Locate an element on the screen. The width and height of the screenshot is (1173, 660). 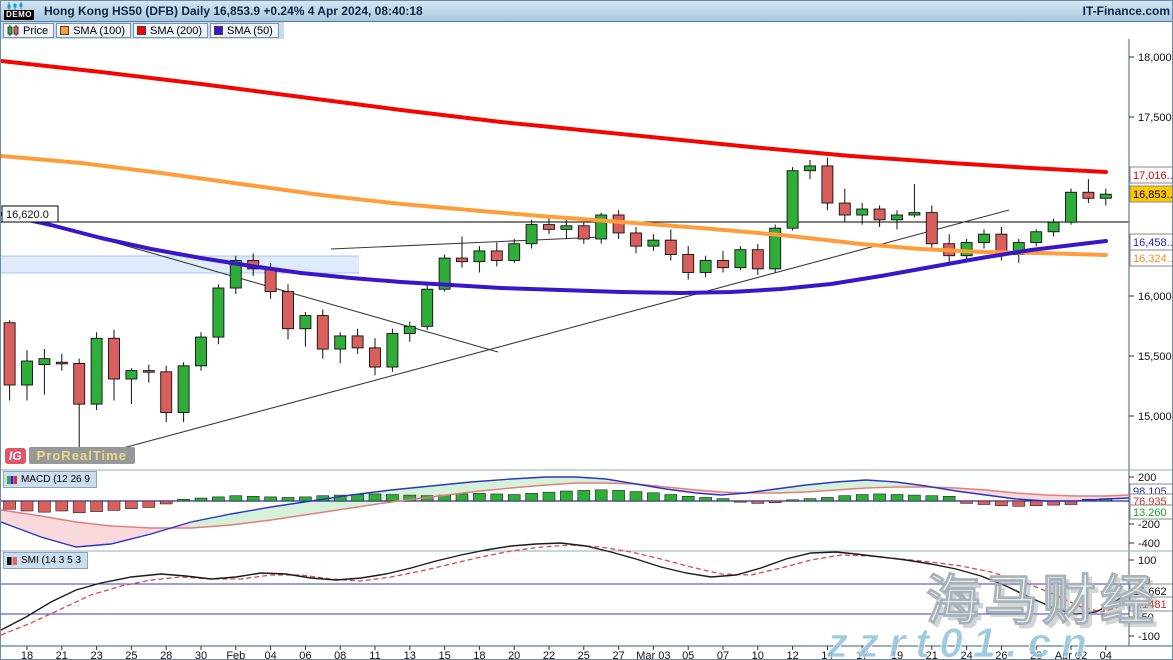
macd-axis-tick-label: 200 is located at coordinates (1147, 478).